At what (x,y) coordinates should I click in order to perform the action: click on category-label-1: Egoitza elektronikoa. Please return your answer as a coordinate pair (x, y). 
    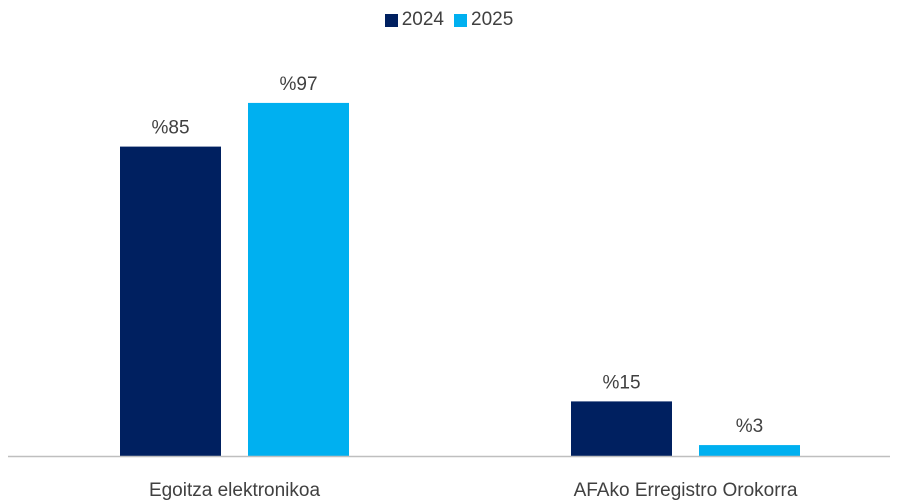
    Looking at the image, I should click on (235, 490).